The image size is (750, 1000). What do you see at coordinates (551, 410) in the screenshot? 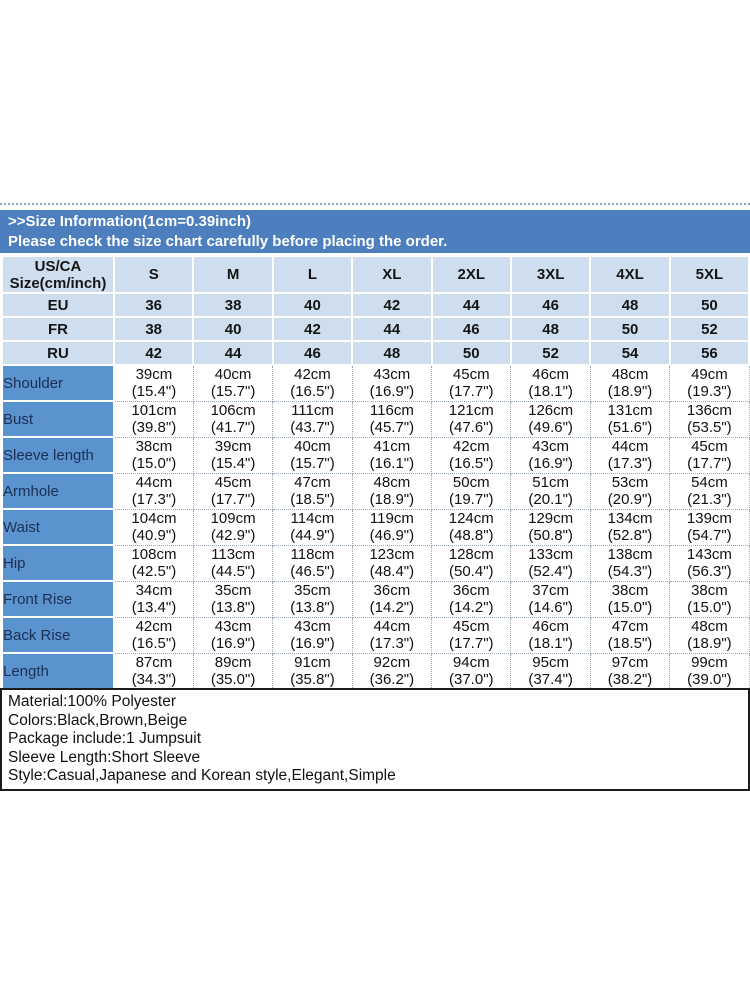
I see `value-cm: 126cm` at bounding box center [551, 410].